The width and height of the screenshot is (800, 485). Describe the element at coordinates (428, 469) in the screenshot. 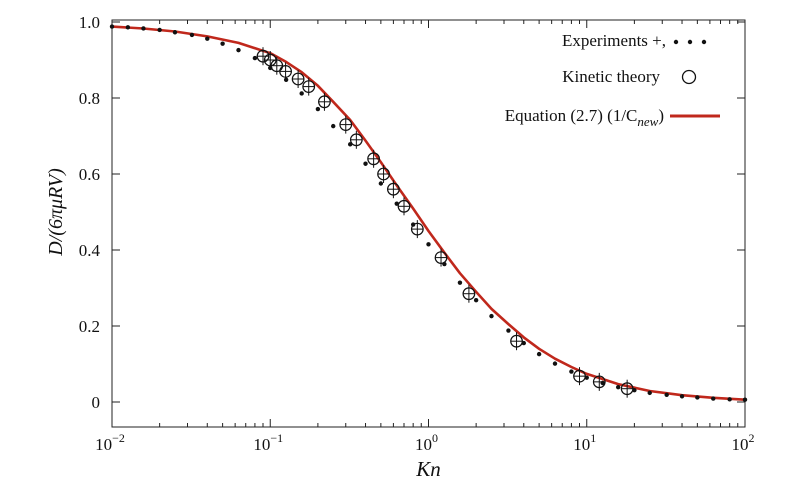

I see `x-axis-label: Kn` at that location.